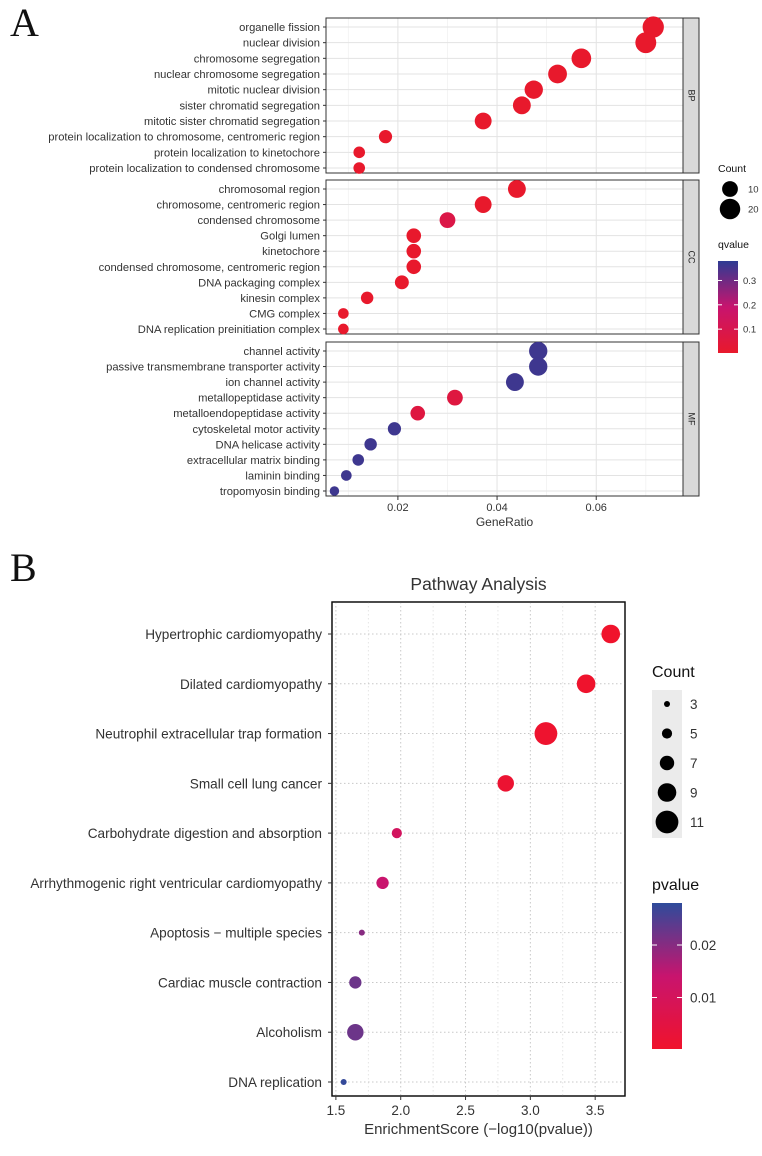  Describe the element at coordinates (236, 933) in the screenshot. I see `pathway-label: Apoptosis − multiple species` at that location.